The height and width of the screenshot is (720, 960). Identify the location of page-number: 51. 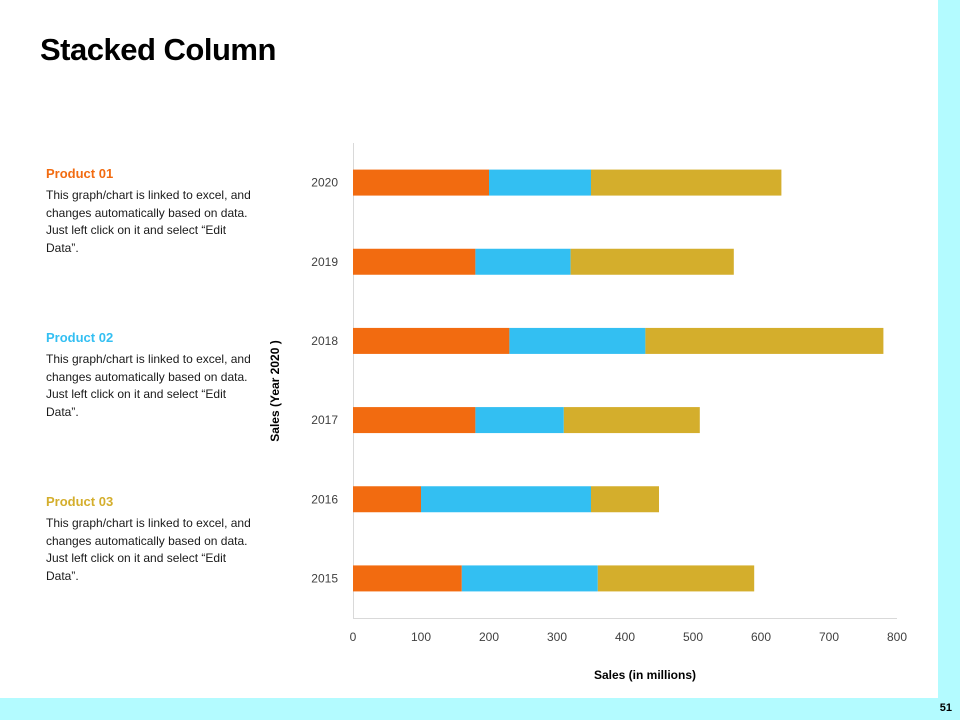
(945, 708).